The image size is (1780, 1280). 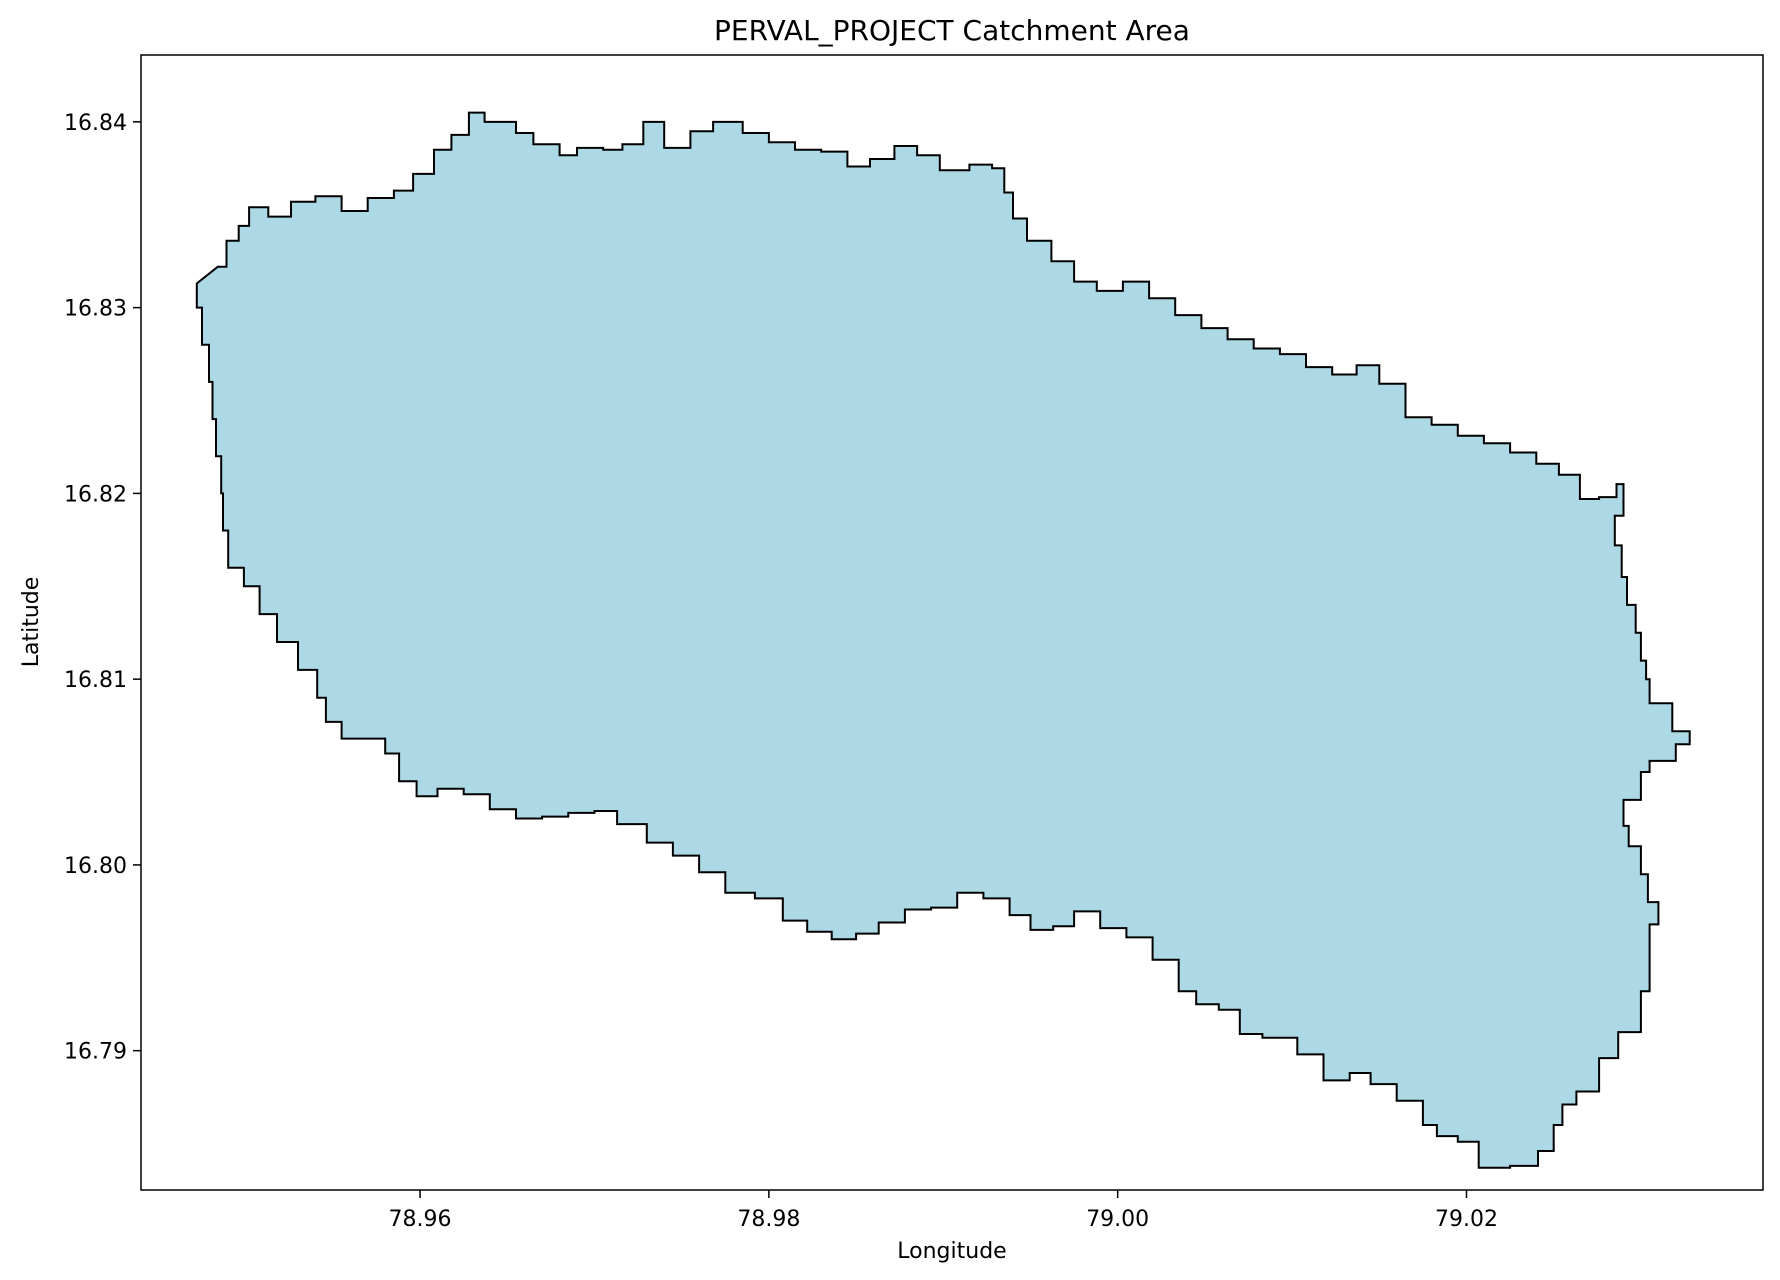 I want to click on y-tick-label: 16.80, so click(x=95, y=866).